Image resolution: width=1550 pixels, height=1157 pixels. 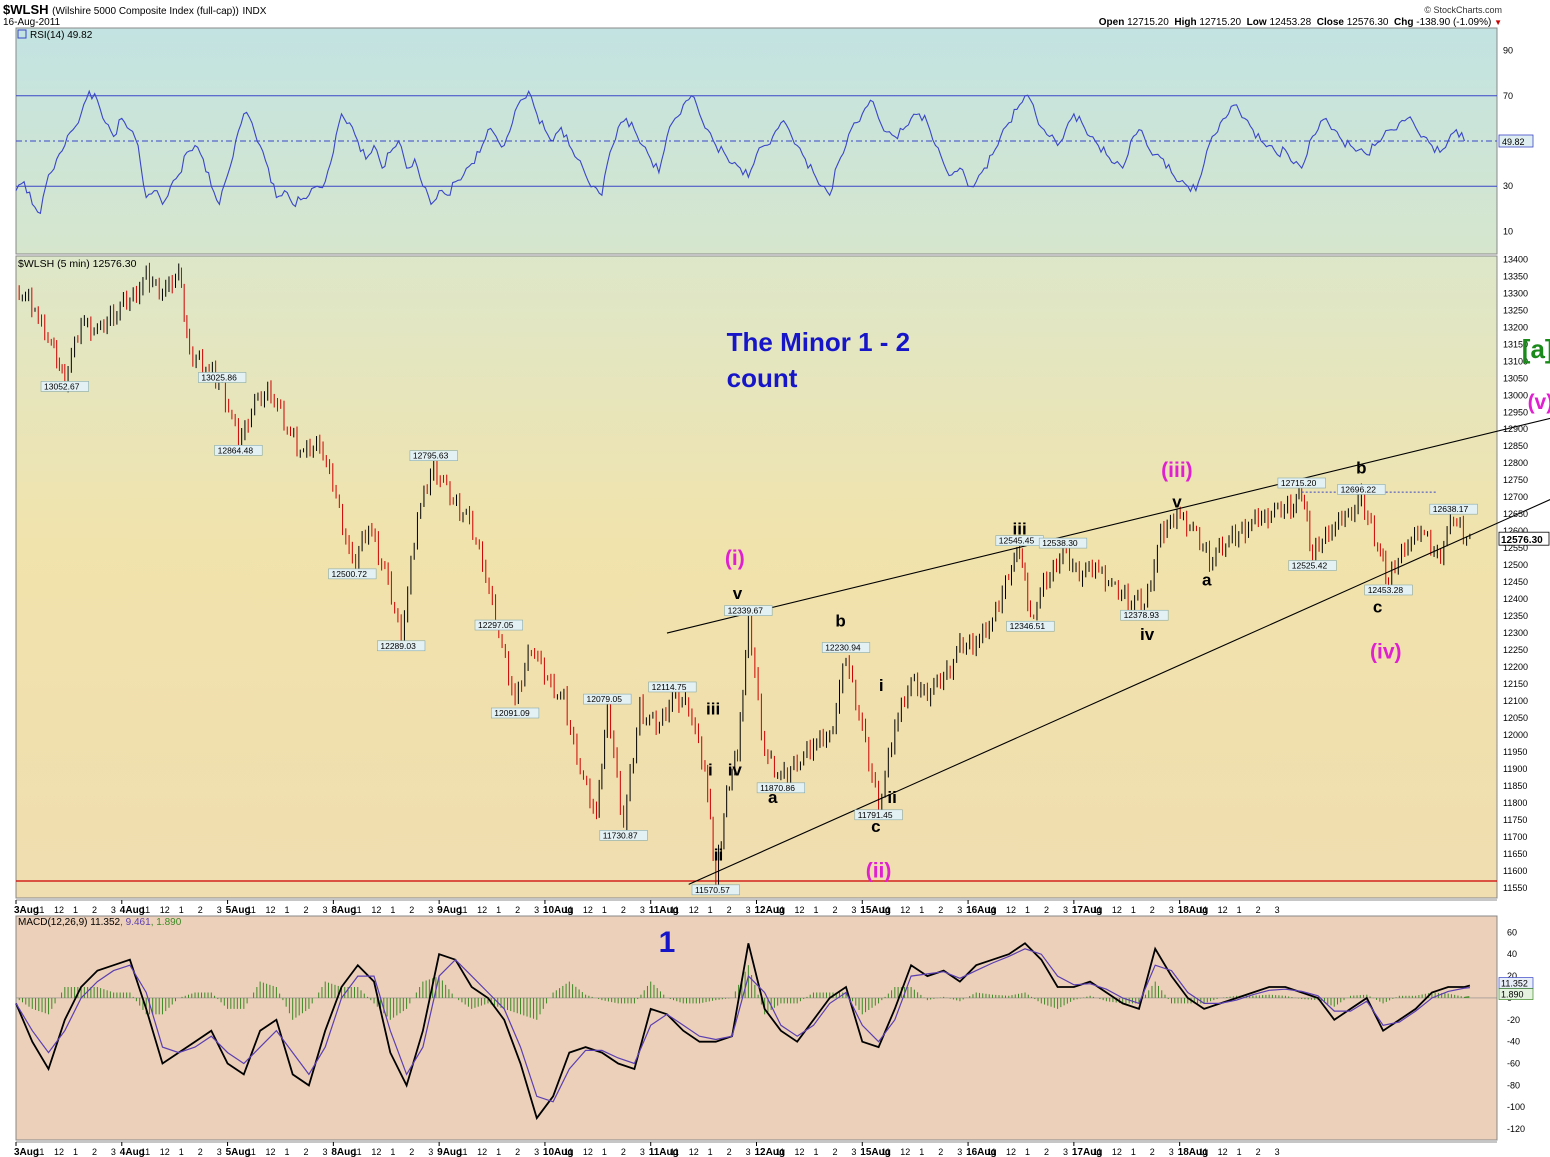 I want to click on x-day-label: 3Aug, so click(x=26, y=910).